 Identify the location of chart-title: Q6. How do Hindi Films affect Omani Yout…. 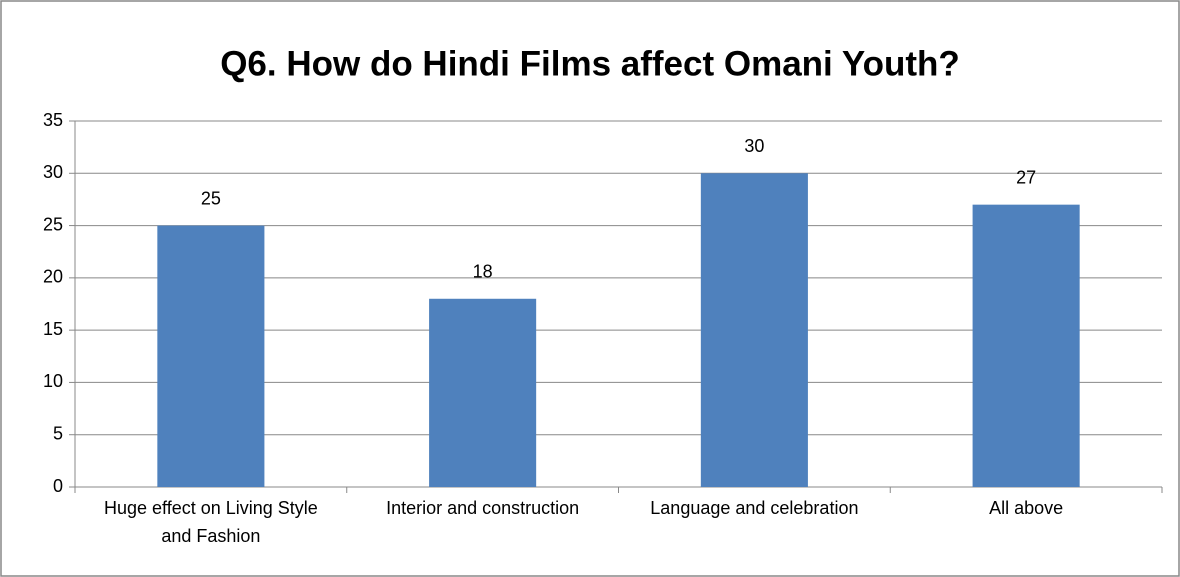
(590, 63).